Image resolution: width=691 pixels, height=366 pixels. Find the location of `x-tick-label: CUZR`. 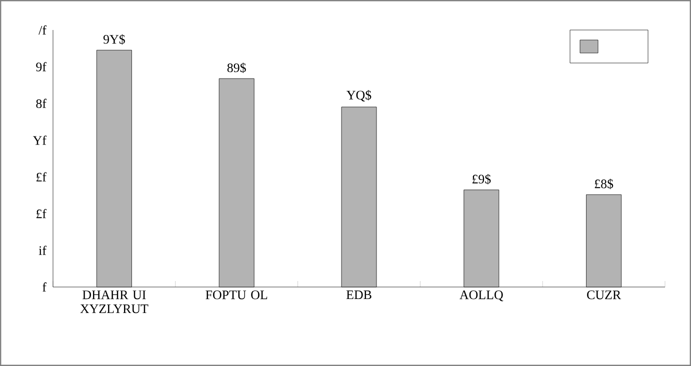

x-tick-label: CUZR is located at coordinates (604, 295).